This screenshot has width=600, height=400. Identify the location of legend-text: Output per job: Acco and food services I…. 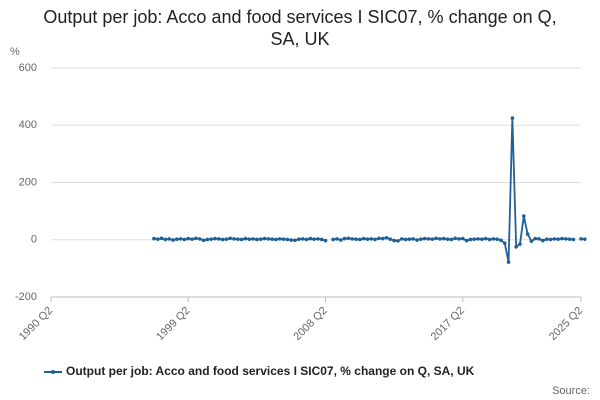
(270, 371).